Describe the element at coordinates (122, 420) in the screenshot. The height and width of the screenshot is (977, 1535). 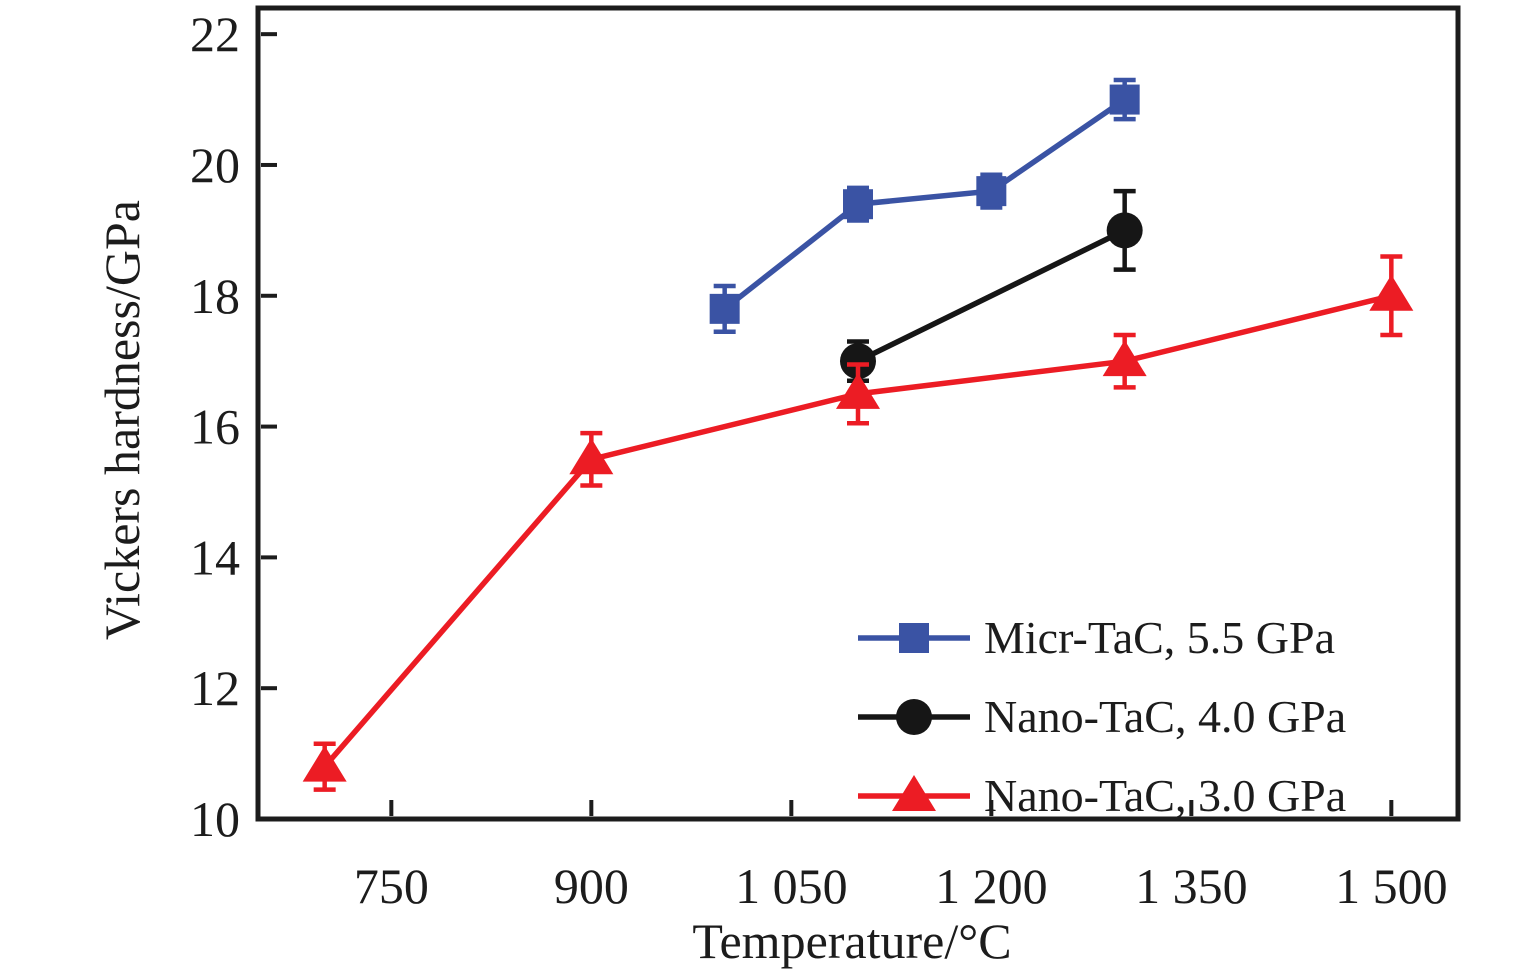
I see `y-axis-label: Vickers hardness/GPa` at that location.